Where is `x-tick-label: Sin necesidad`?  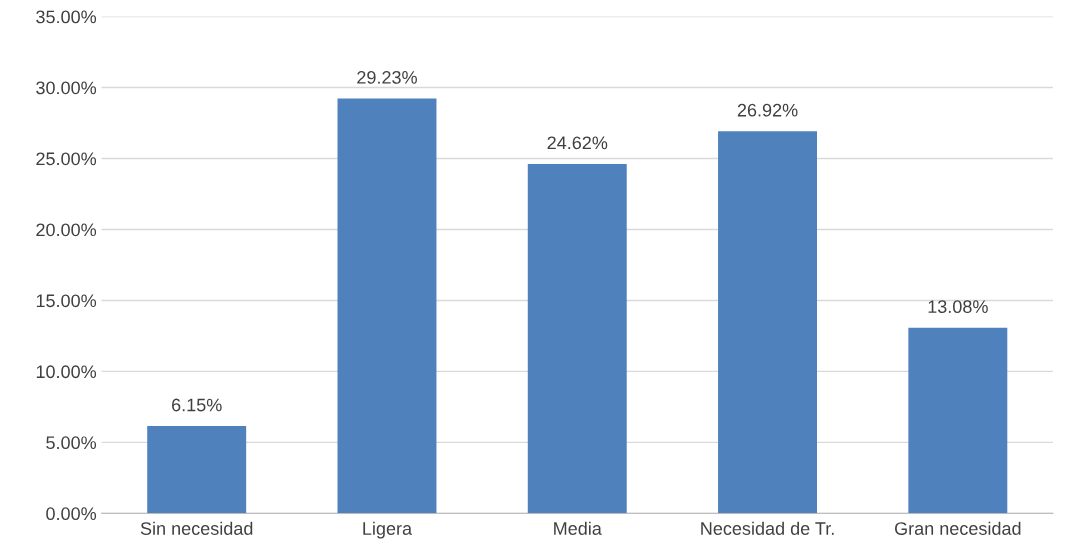 x-tick-label: Sin necesidad is located at coordinates (196, 528).